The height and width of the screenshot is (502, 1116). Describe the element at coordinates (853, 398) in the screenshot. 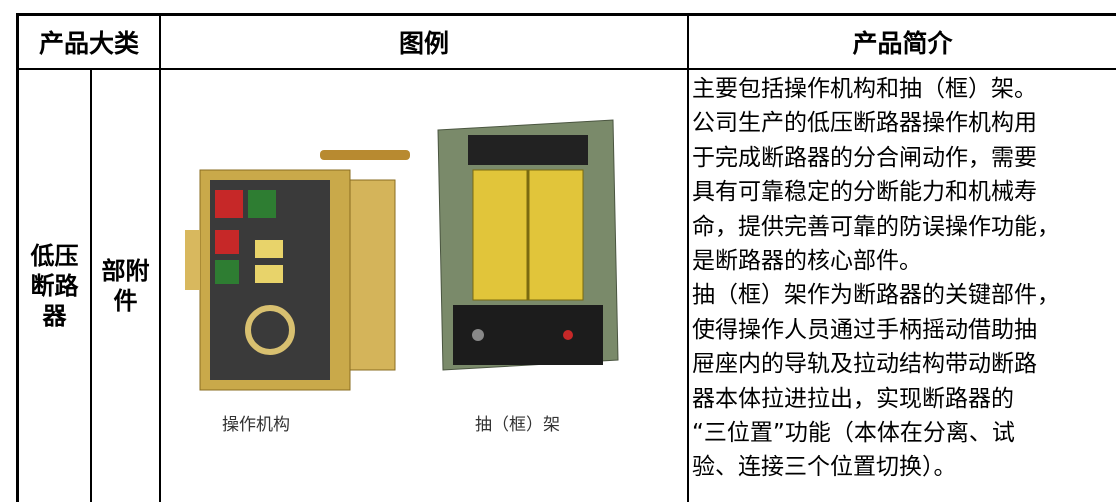

I see `description-line: 器本体拉进拉出，实现断路器的` at that location.